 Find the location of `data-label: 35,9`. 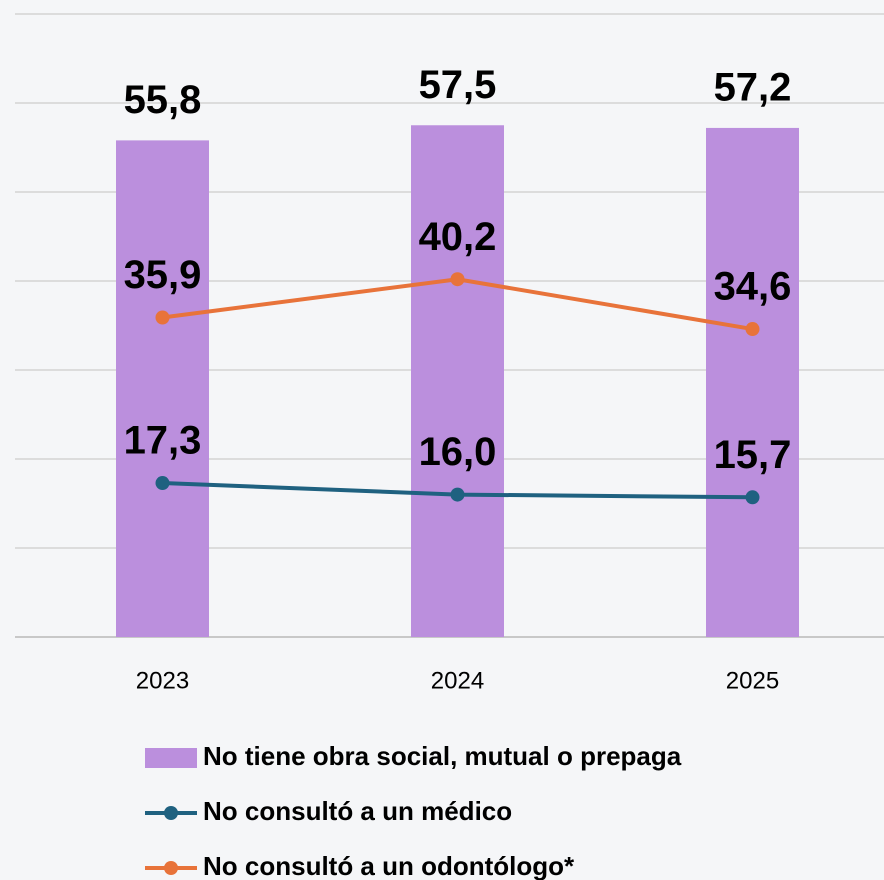

data-label: 35,9 is located at coordinates (163, 275).